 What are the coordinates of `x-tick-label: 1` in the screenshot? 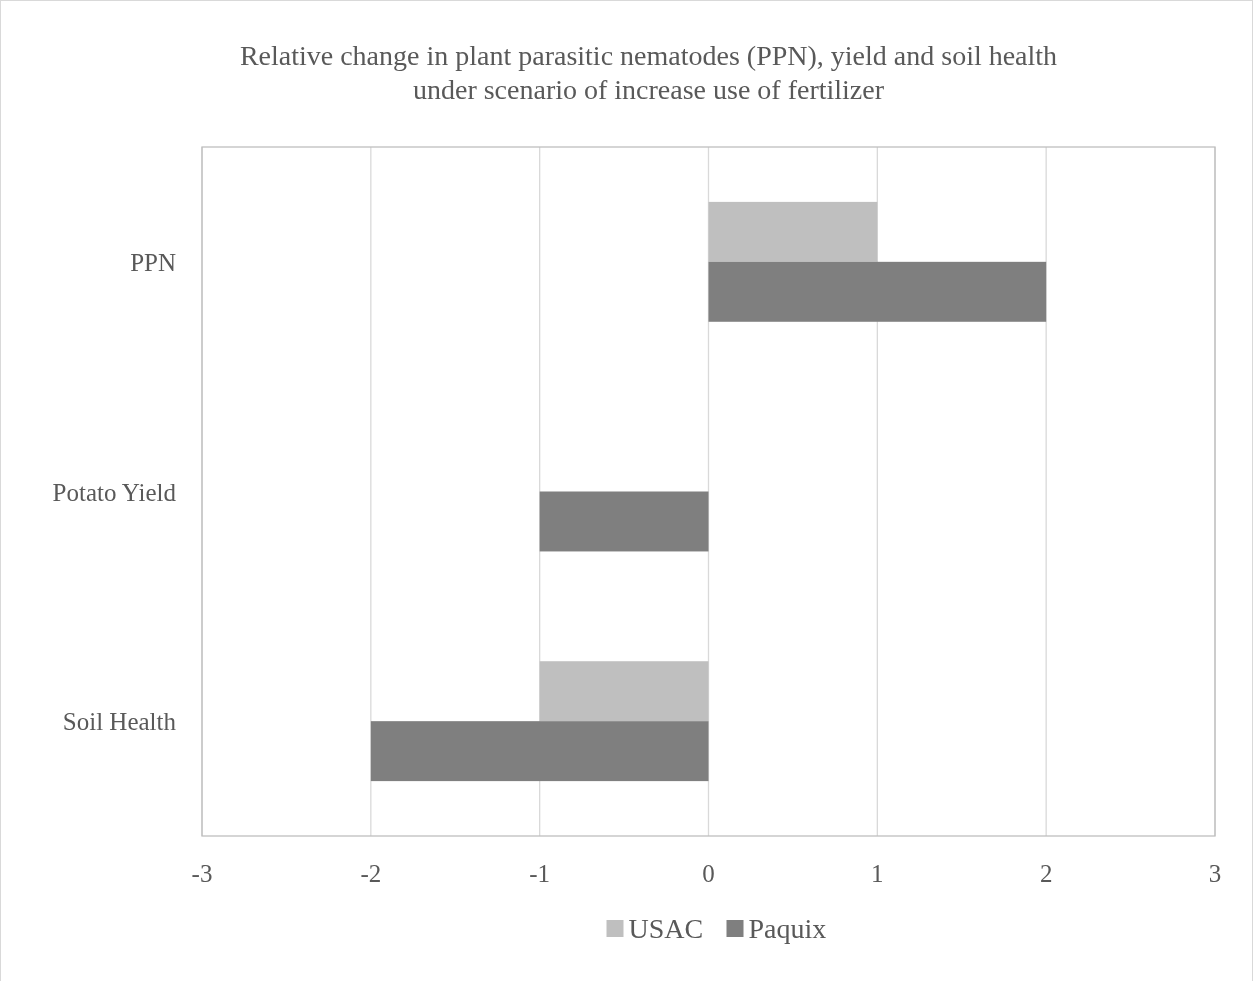 It's located at (877, 873).